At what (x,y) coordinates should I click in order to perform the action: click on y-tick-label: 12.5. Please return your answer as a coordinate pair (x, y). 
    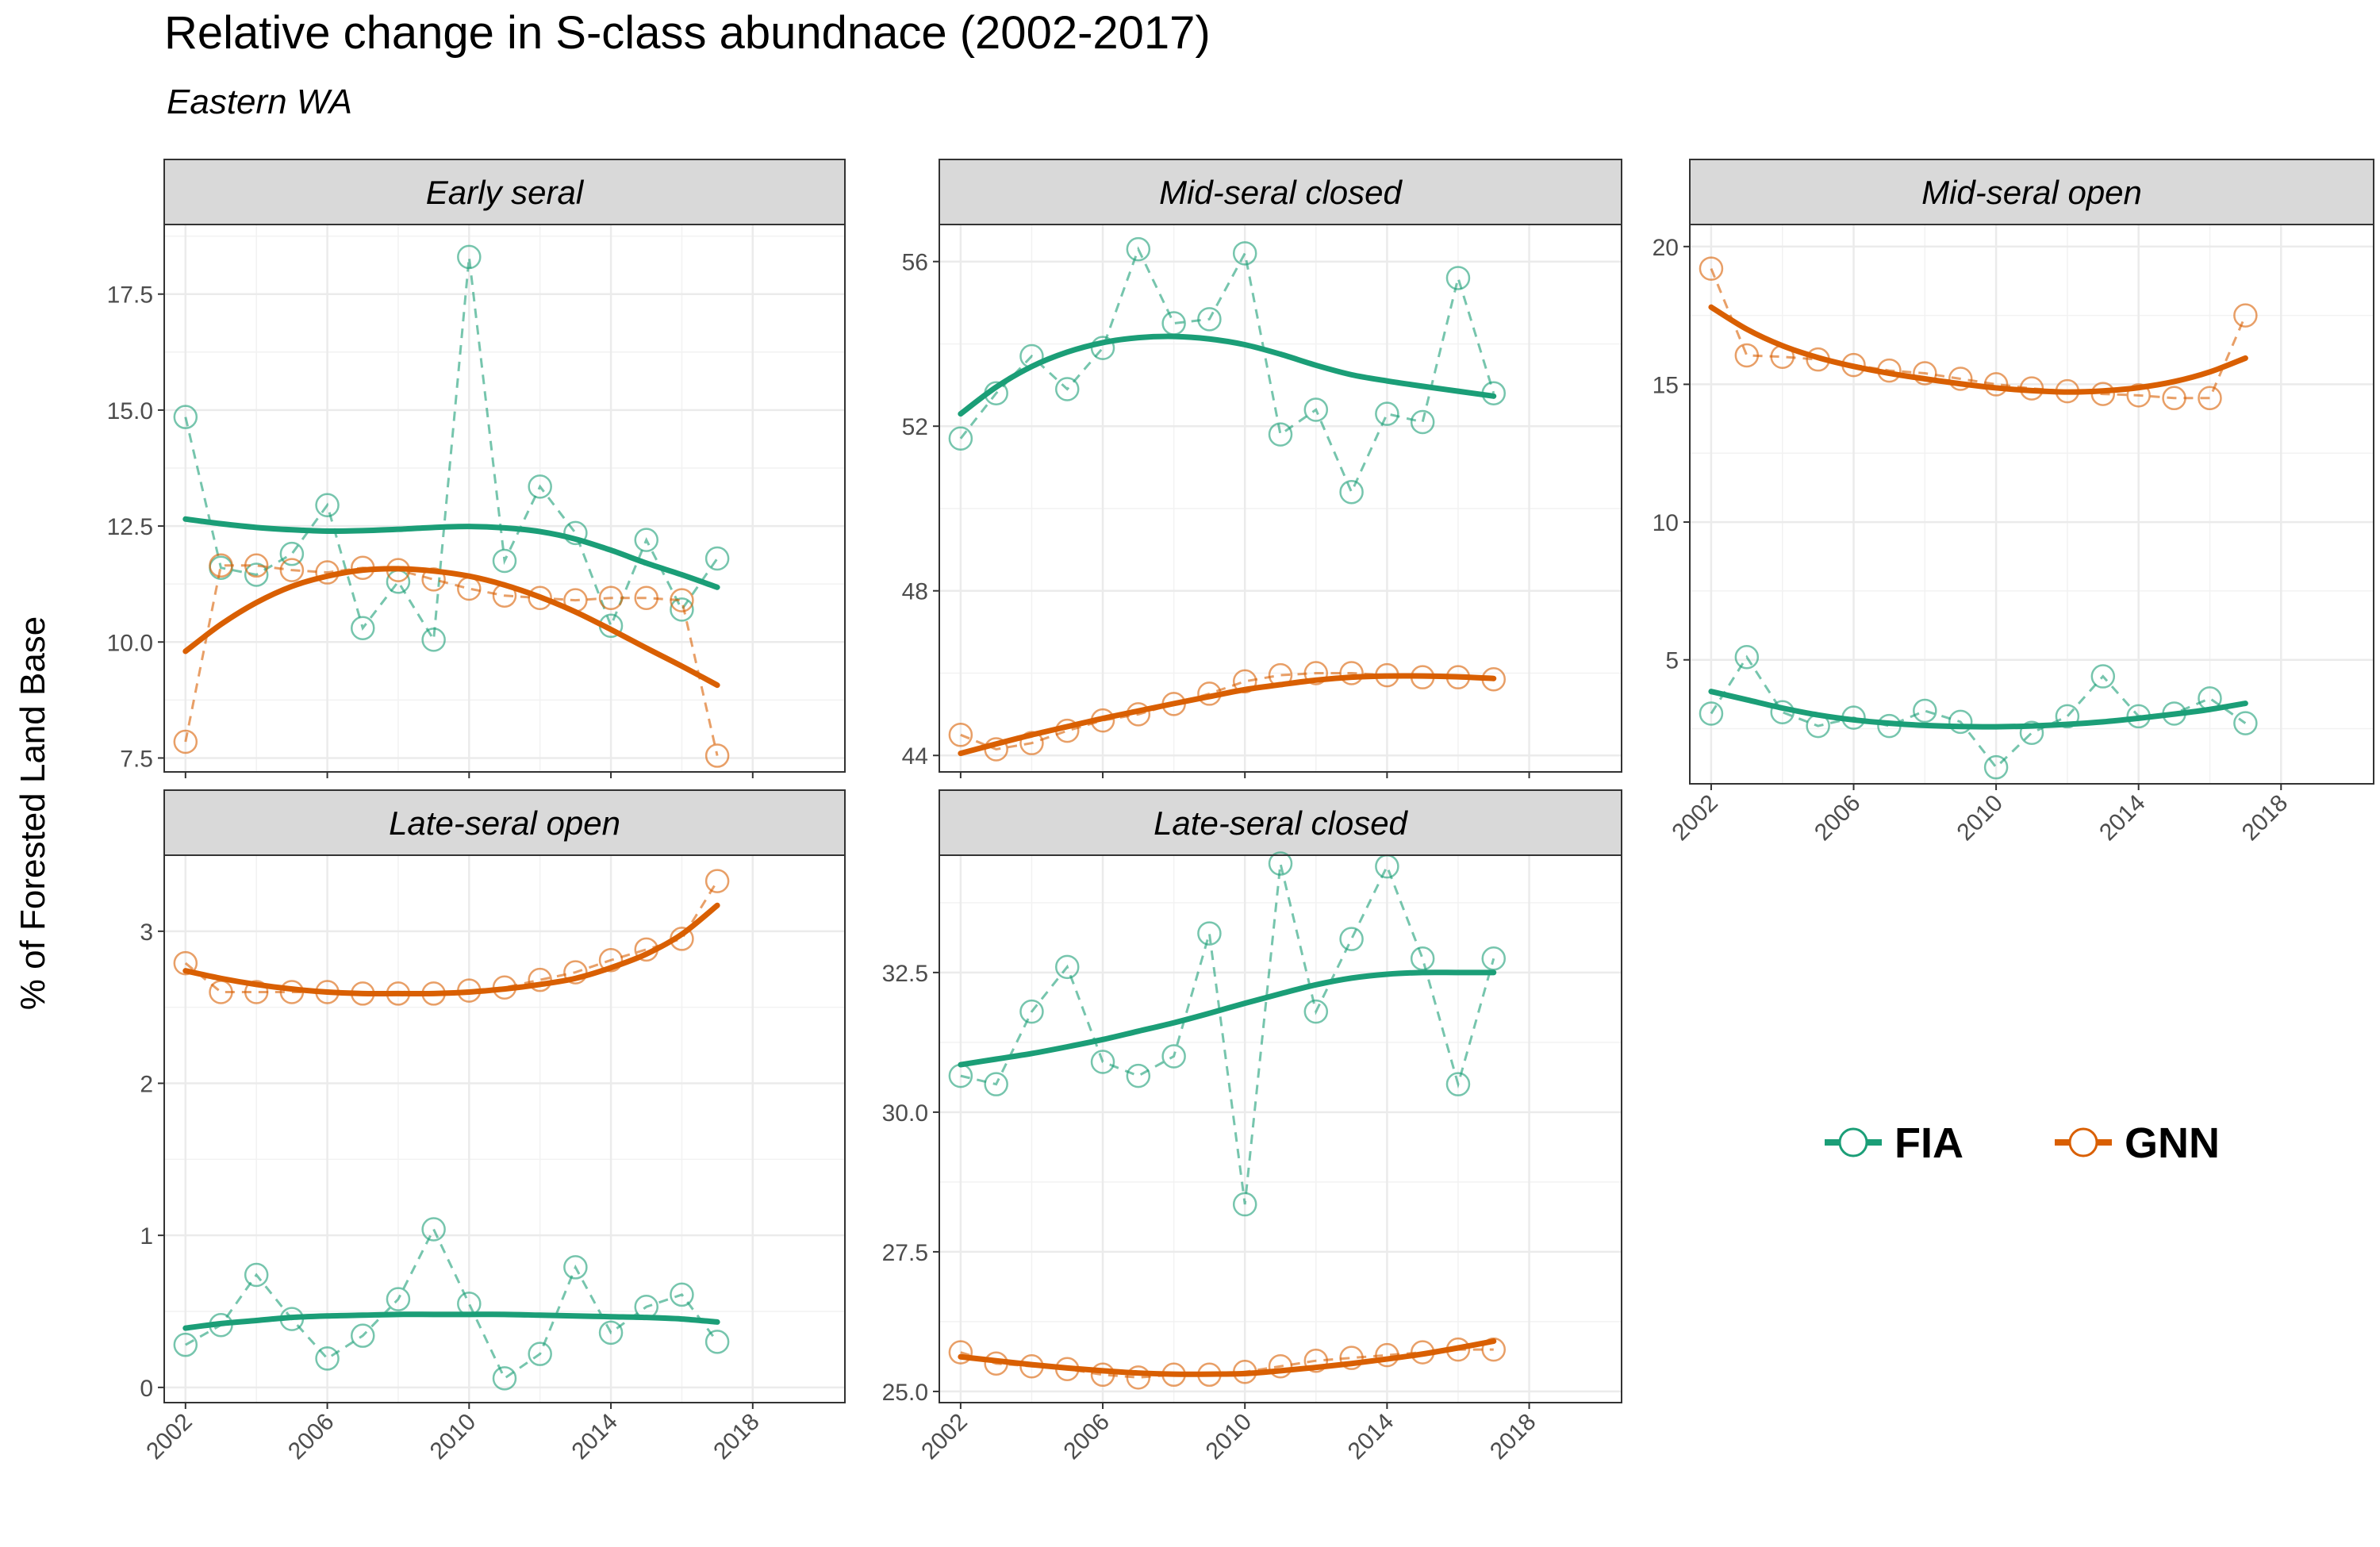
    Looking at the image, I should click on (130, 527).